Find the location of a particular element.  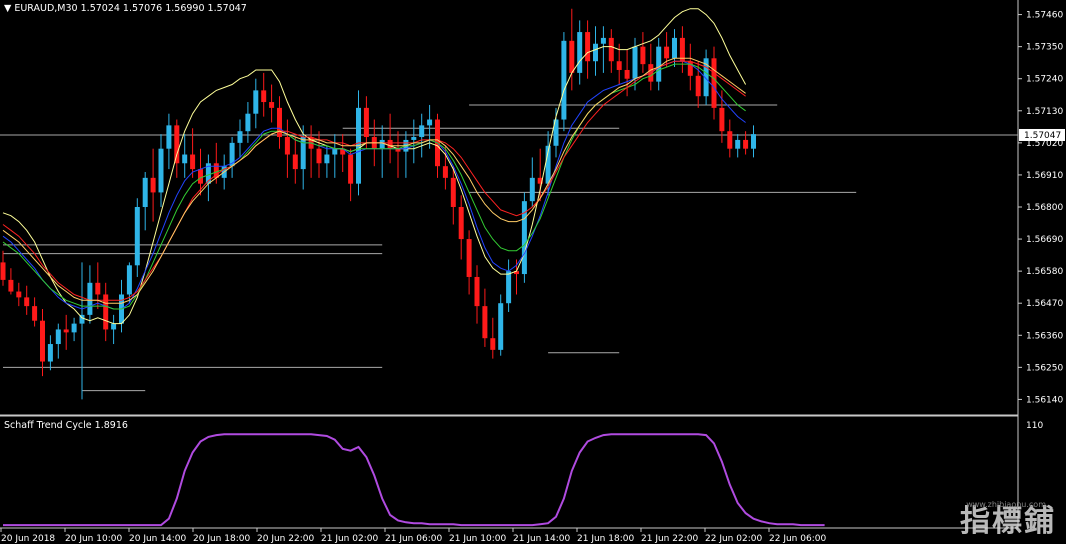

ohlc-values: 1.57024 1.57076 1.56990 1.57047 is located at coordinates (163, 8).